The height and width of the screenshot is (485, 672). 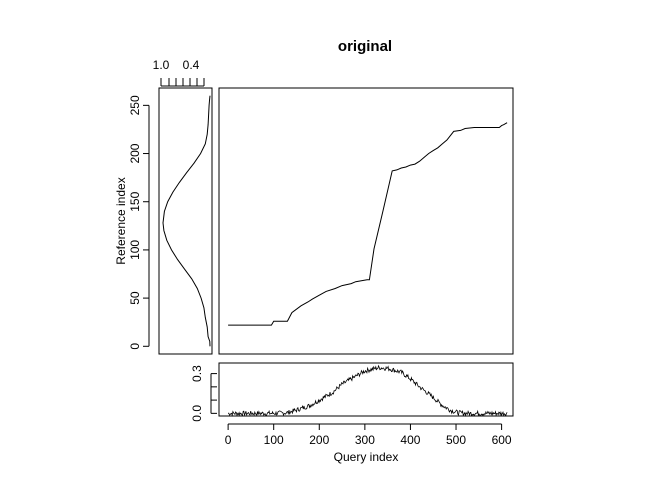 I want to click on reference-series-line, so click(x=186, y=221).